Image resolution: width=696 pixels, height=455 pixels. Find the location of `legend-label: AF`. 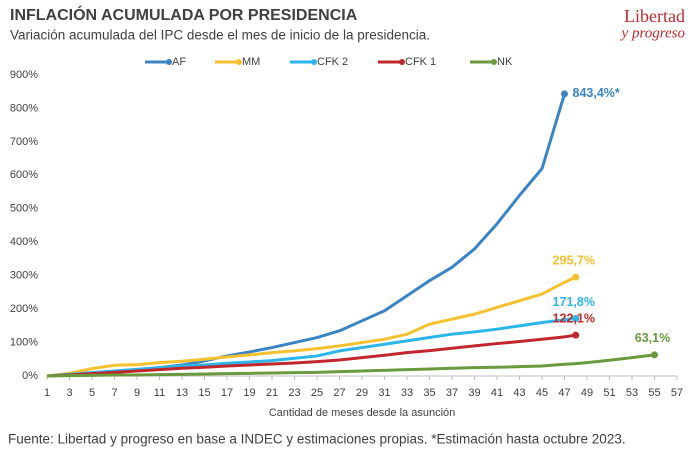

legend-label: AF is located at coordinates (179, 62).